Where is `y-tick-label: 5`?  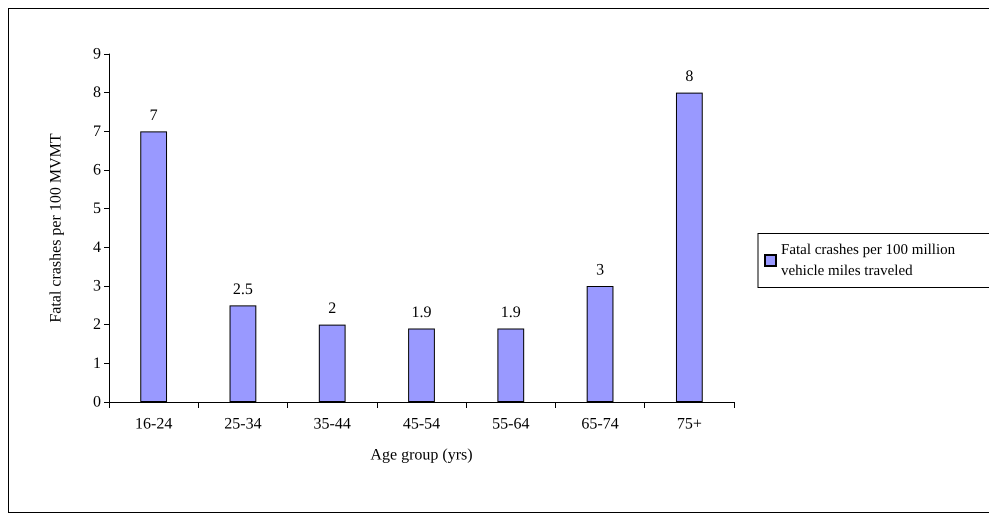
y-tick-label: 5 is located at coordinates (97, 209).